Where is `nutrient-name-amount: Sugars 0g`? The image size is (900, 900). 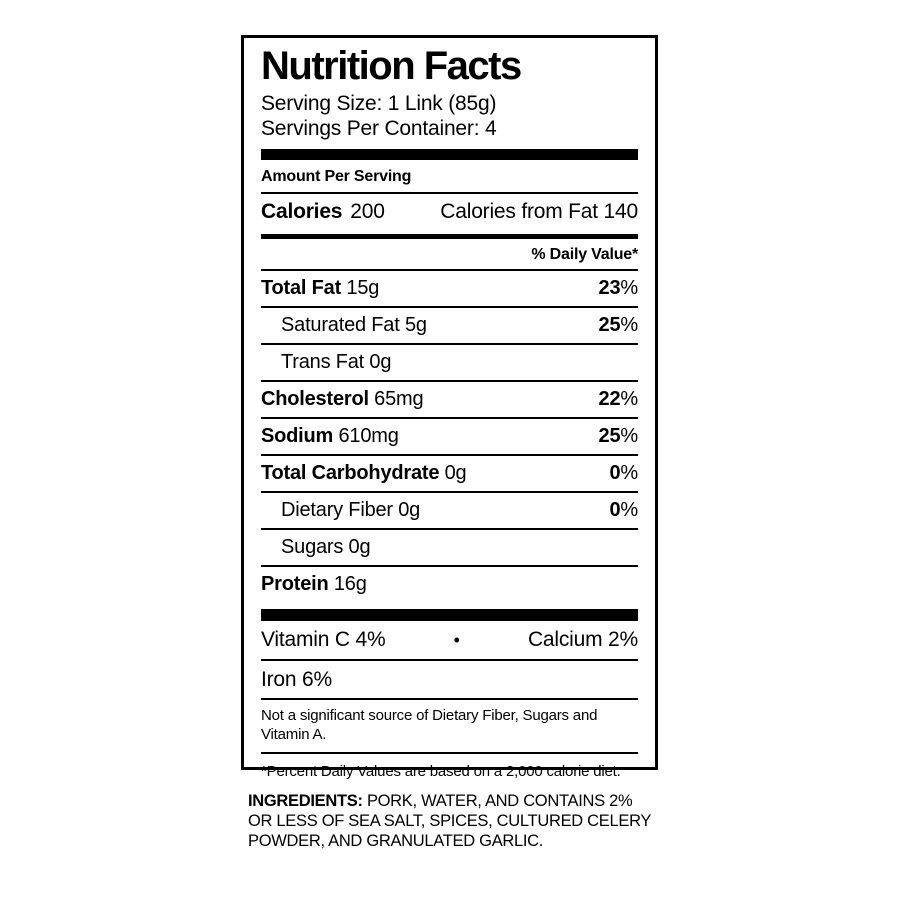
nutrient-name-amount: Sugars 0g is located at coordinates (326, 547).